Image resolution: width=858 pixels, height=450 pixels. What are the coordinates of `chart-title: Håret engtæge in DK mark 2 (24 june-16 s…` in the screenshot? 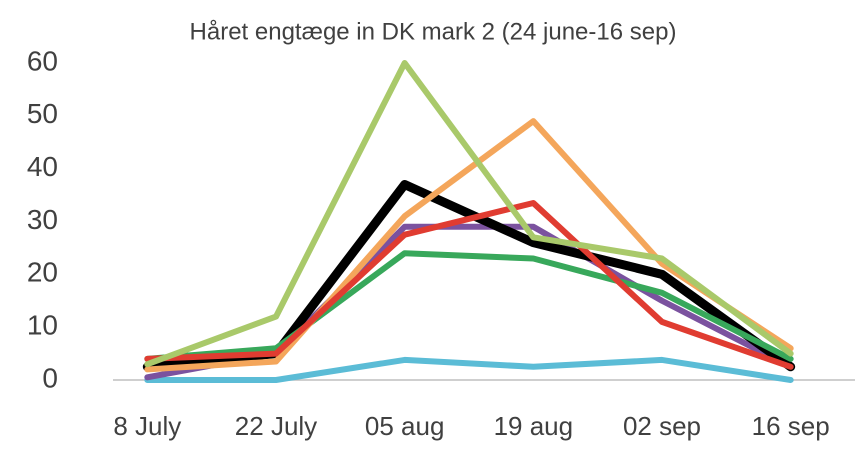 It's located at (433, 31).